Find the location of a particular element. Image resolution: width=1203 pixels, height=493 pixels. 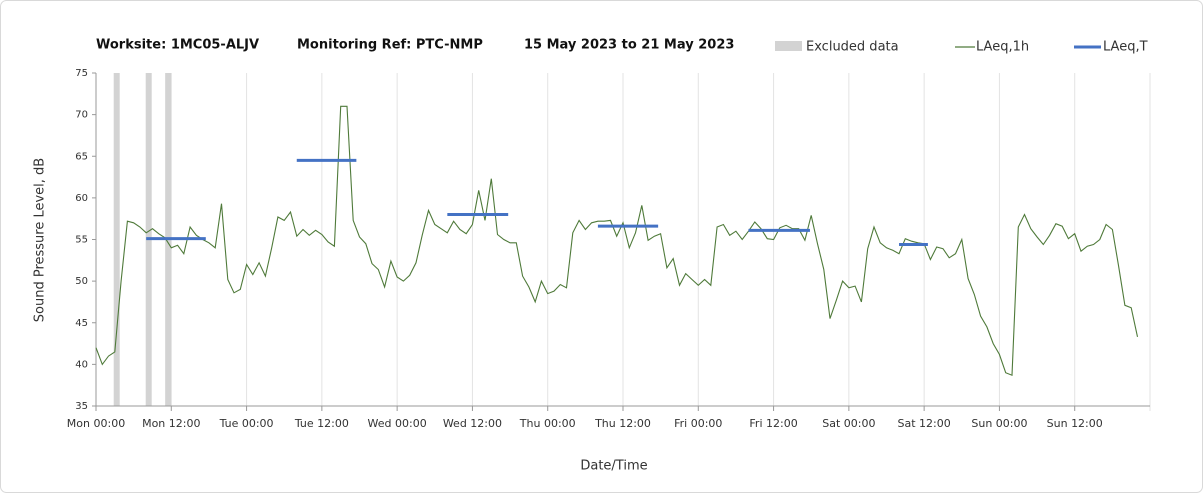

y-tick-label: 60 is located at coordinates (81, 198).